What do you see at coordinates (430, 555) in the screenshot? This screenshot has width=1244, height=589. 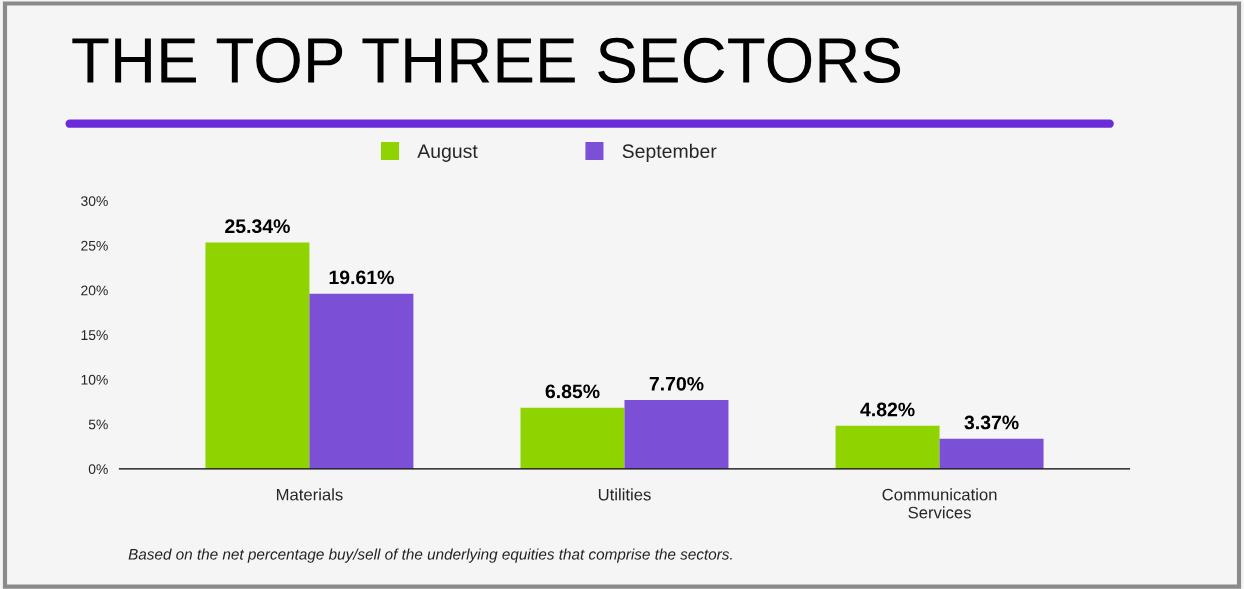 I see `text: Based on the net percentage buy/sell of the underlying equities that comprise the sectors.` at bounding box center [430, 555].